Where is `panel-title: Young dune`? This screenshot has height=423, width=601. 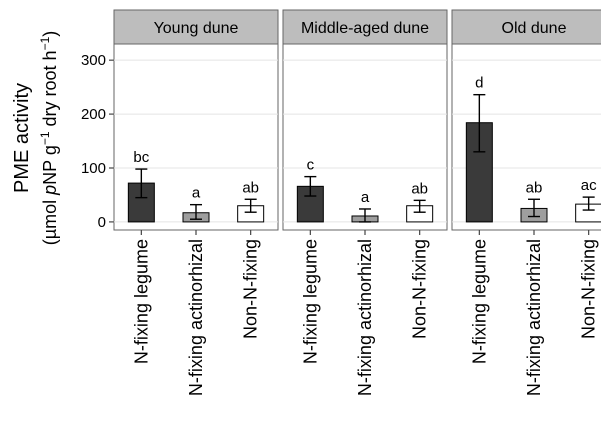 panel-title: Young dune is located at coordinates (196, 28).